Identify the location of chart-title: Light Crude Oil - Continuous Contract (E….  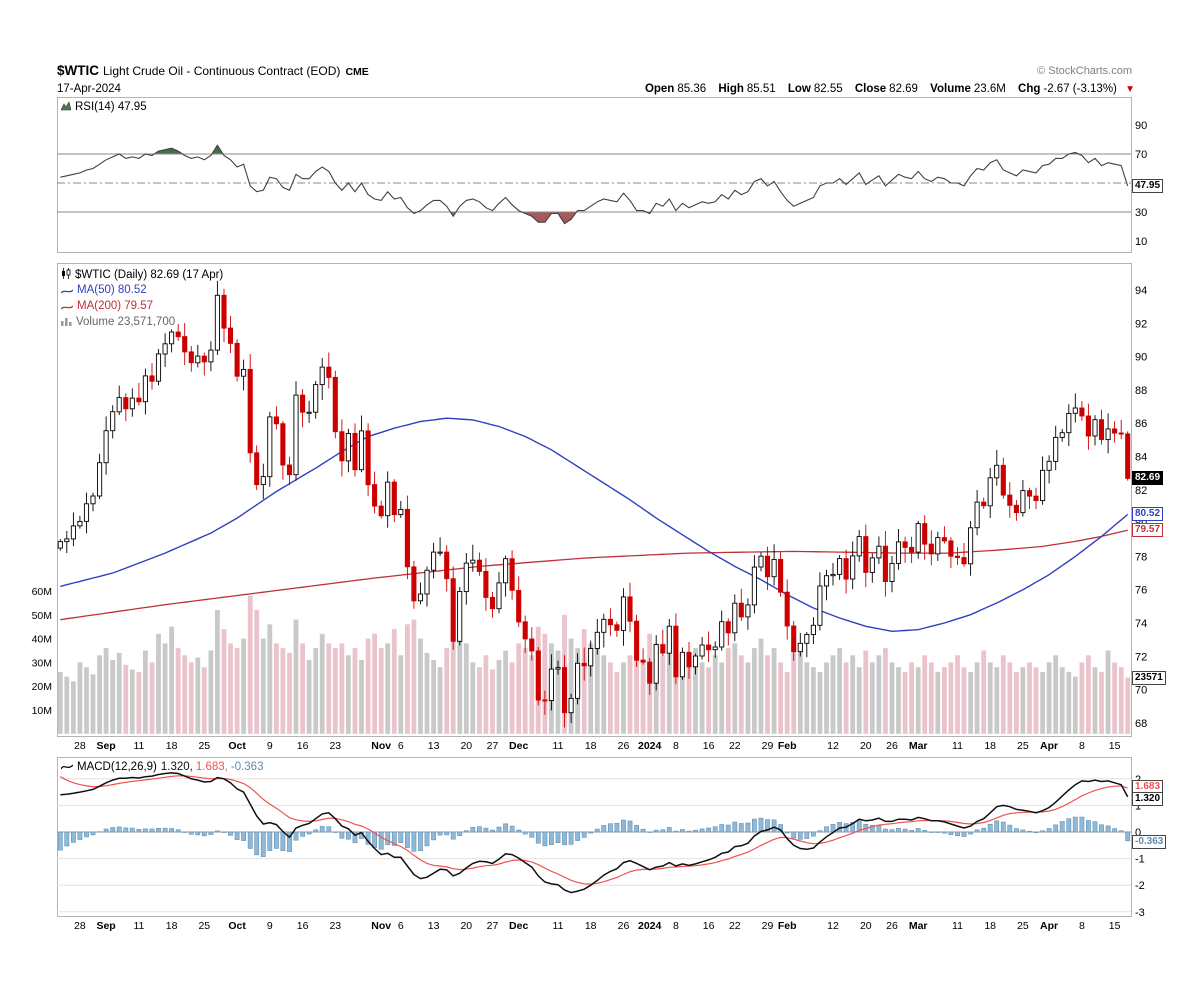
(222, 71).